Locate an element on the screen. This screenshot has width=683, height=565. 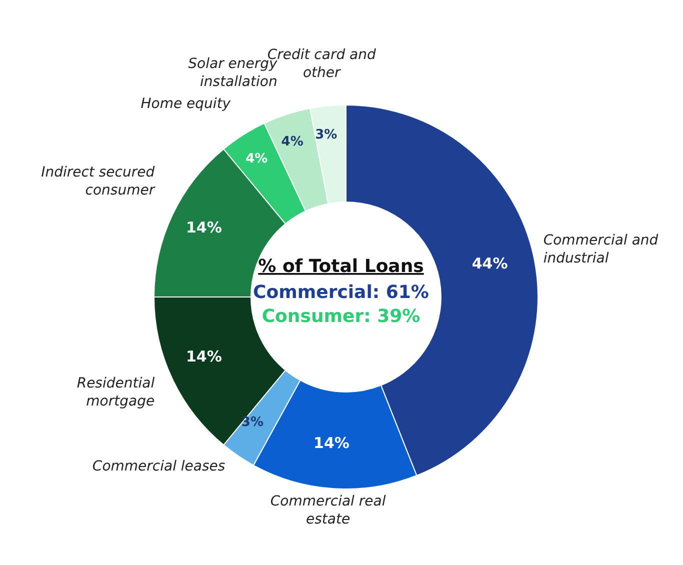
text: % of Total Loans is located at coordinates (341, 266).